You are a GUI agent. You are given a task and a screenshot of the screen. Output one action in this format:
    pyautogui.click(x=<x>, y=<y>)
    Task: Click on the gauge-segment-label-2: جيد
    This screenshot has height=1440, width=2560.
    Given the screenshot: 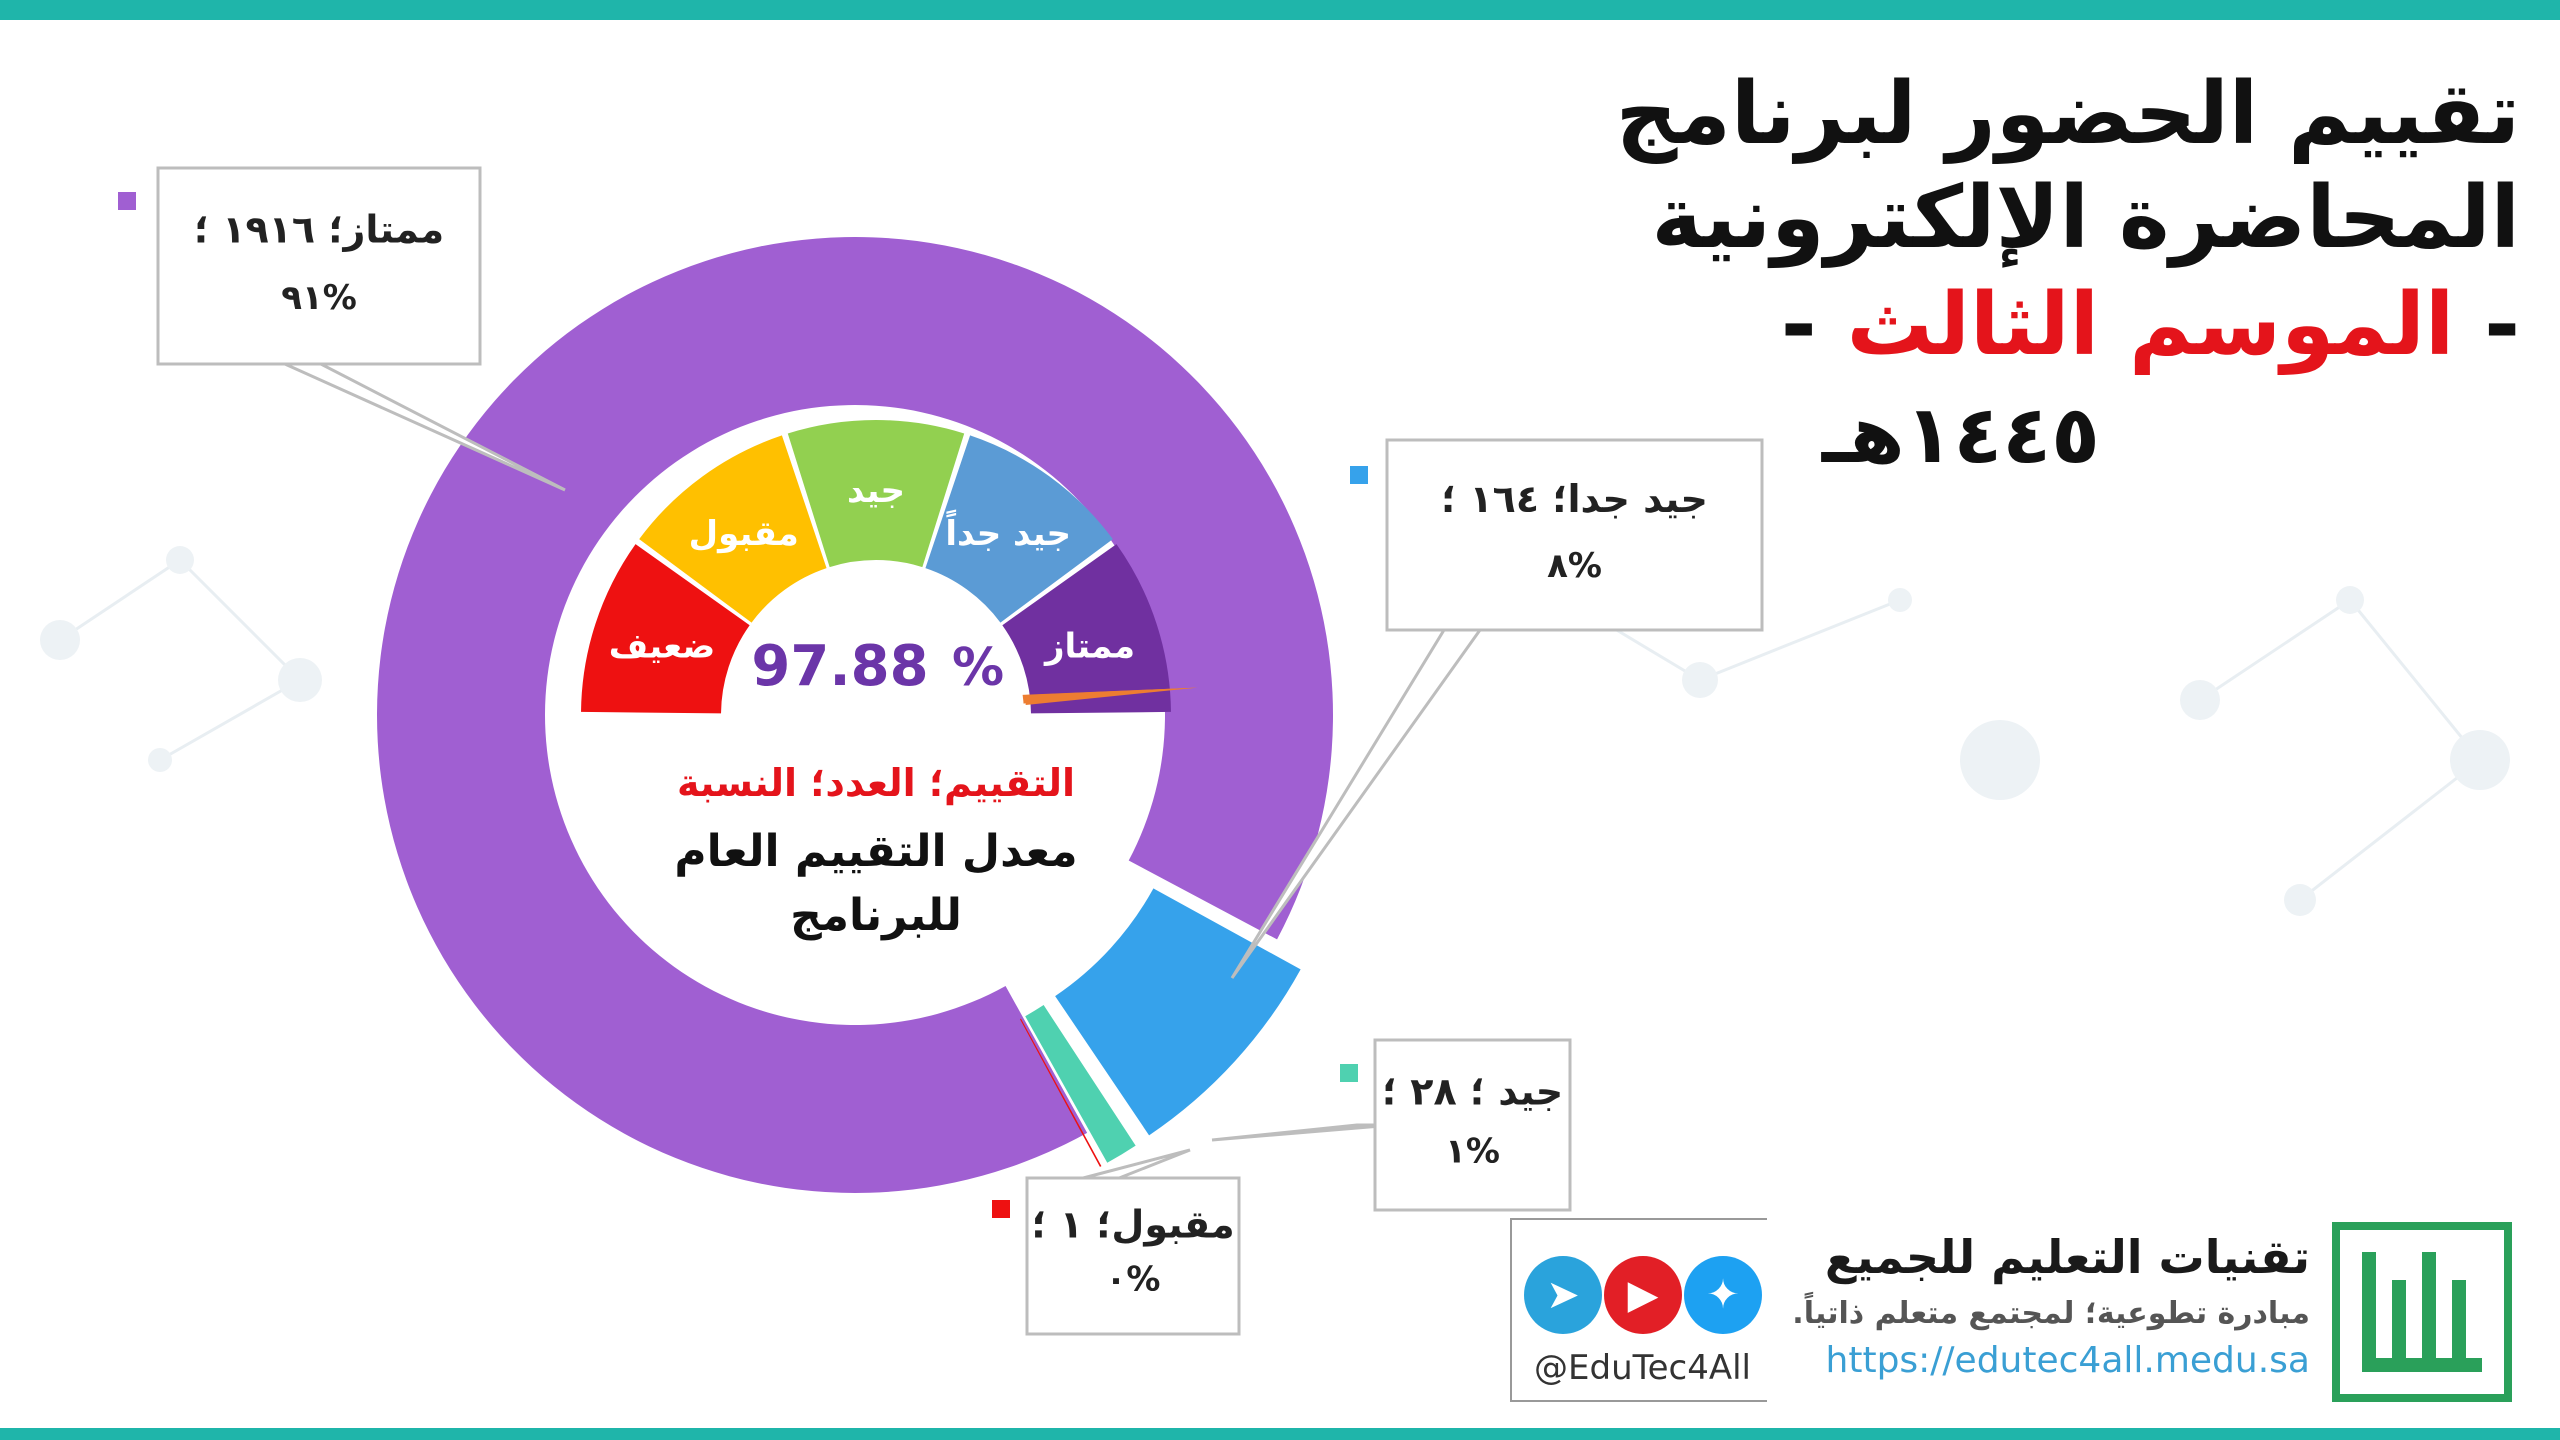 What is the action you would take?
    pyautogui.click(x=876, y=491)
    